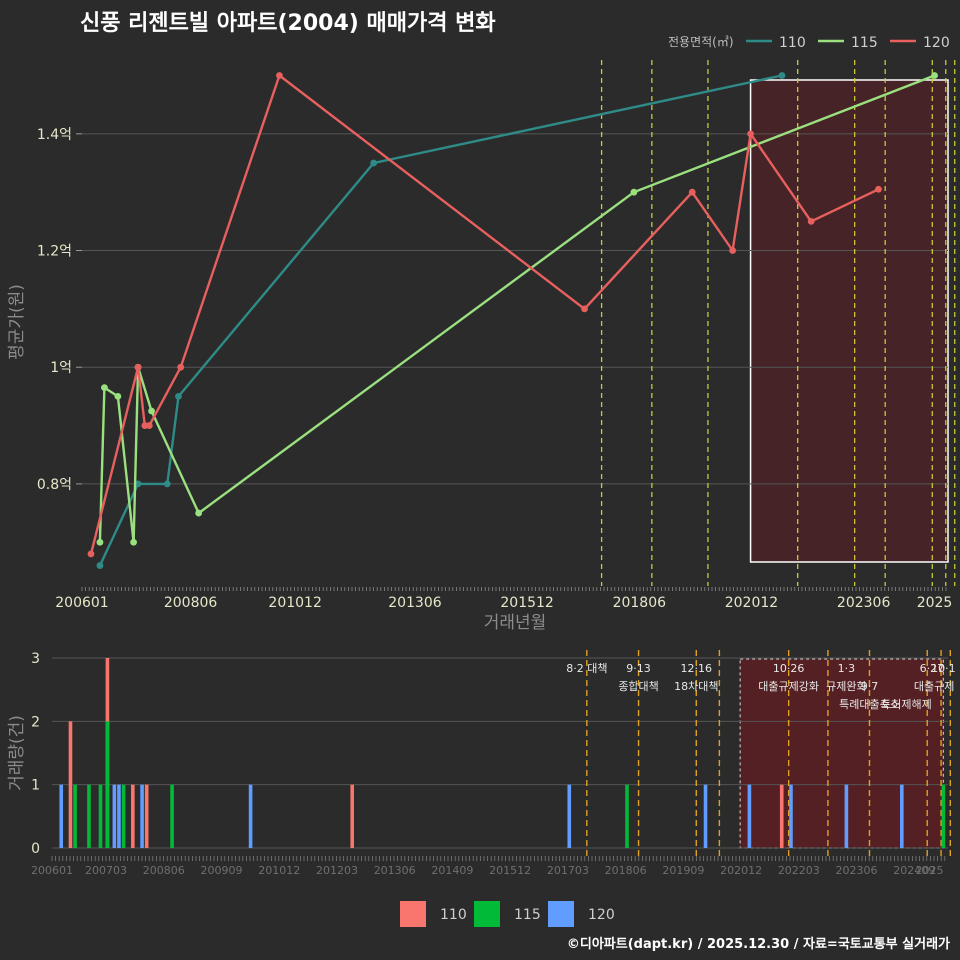 This screenshot has width=960, height=960. Describe the element at coordinates (683, 870) in the screenshot. I see `x-tick-label: 201909` at that location.